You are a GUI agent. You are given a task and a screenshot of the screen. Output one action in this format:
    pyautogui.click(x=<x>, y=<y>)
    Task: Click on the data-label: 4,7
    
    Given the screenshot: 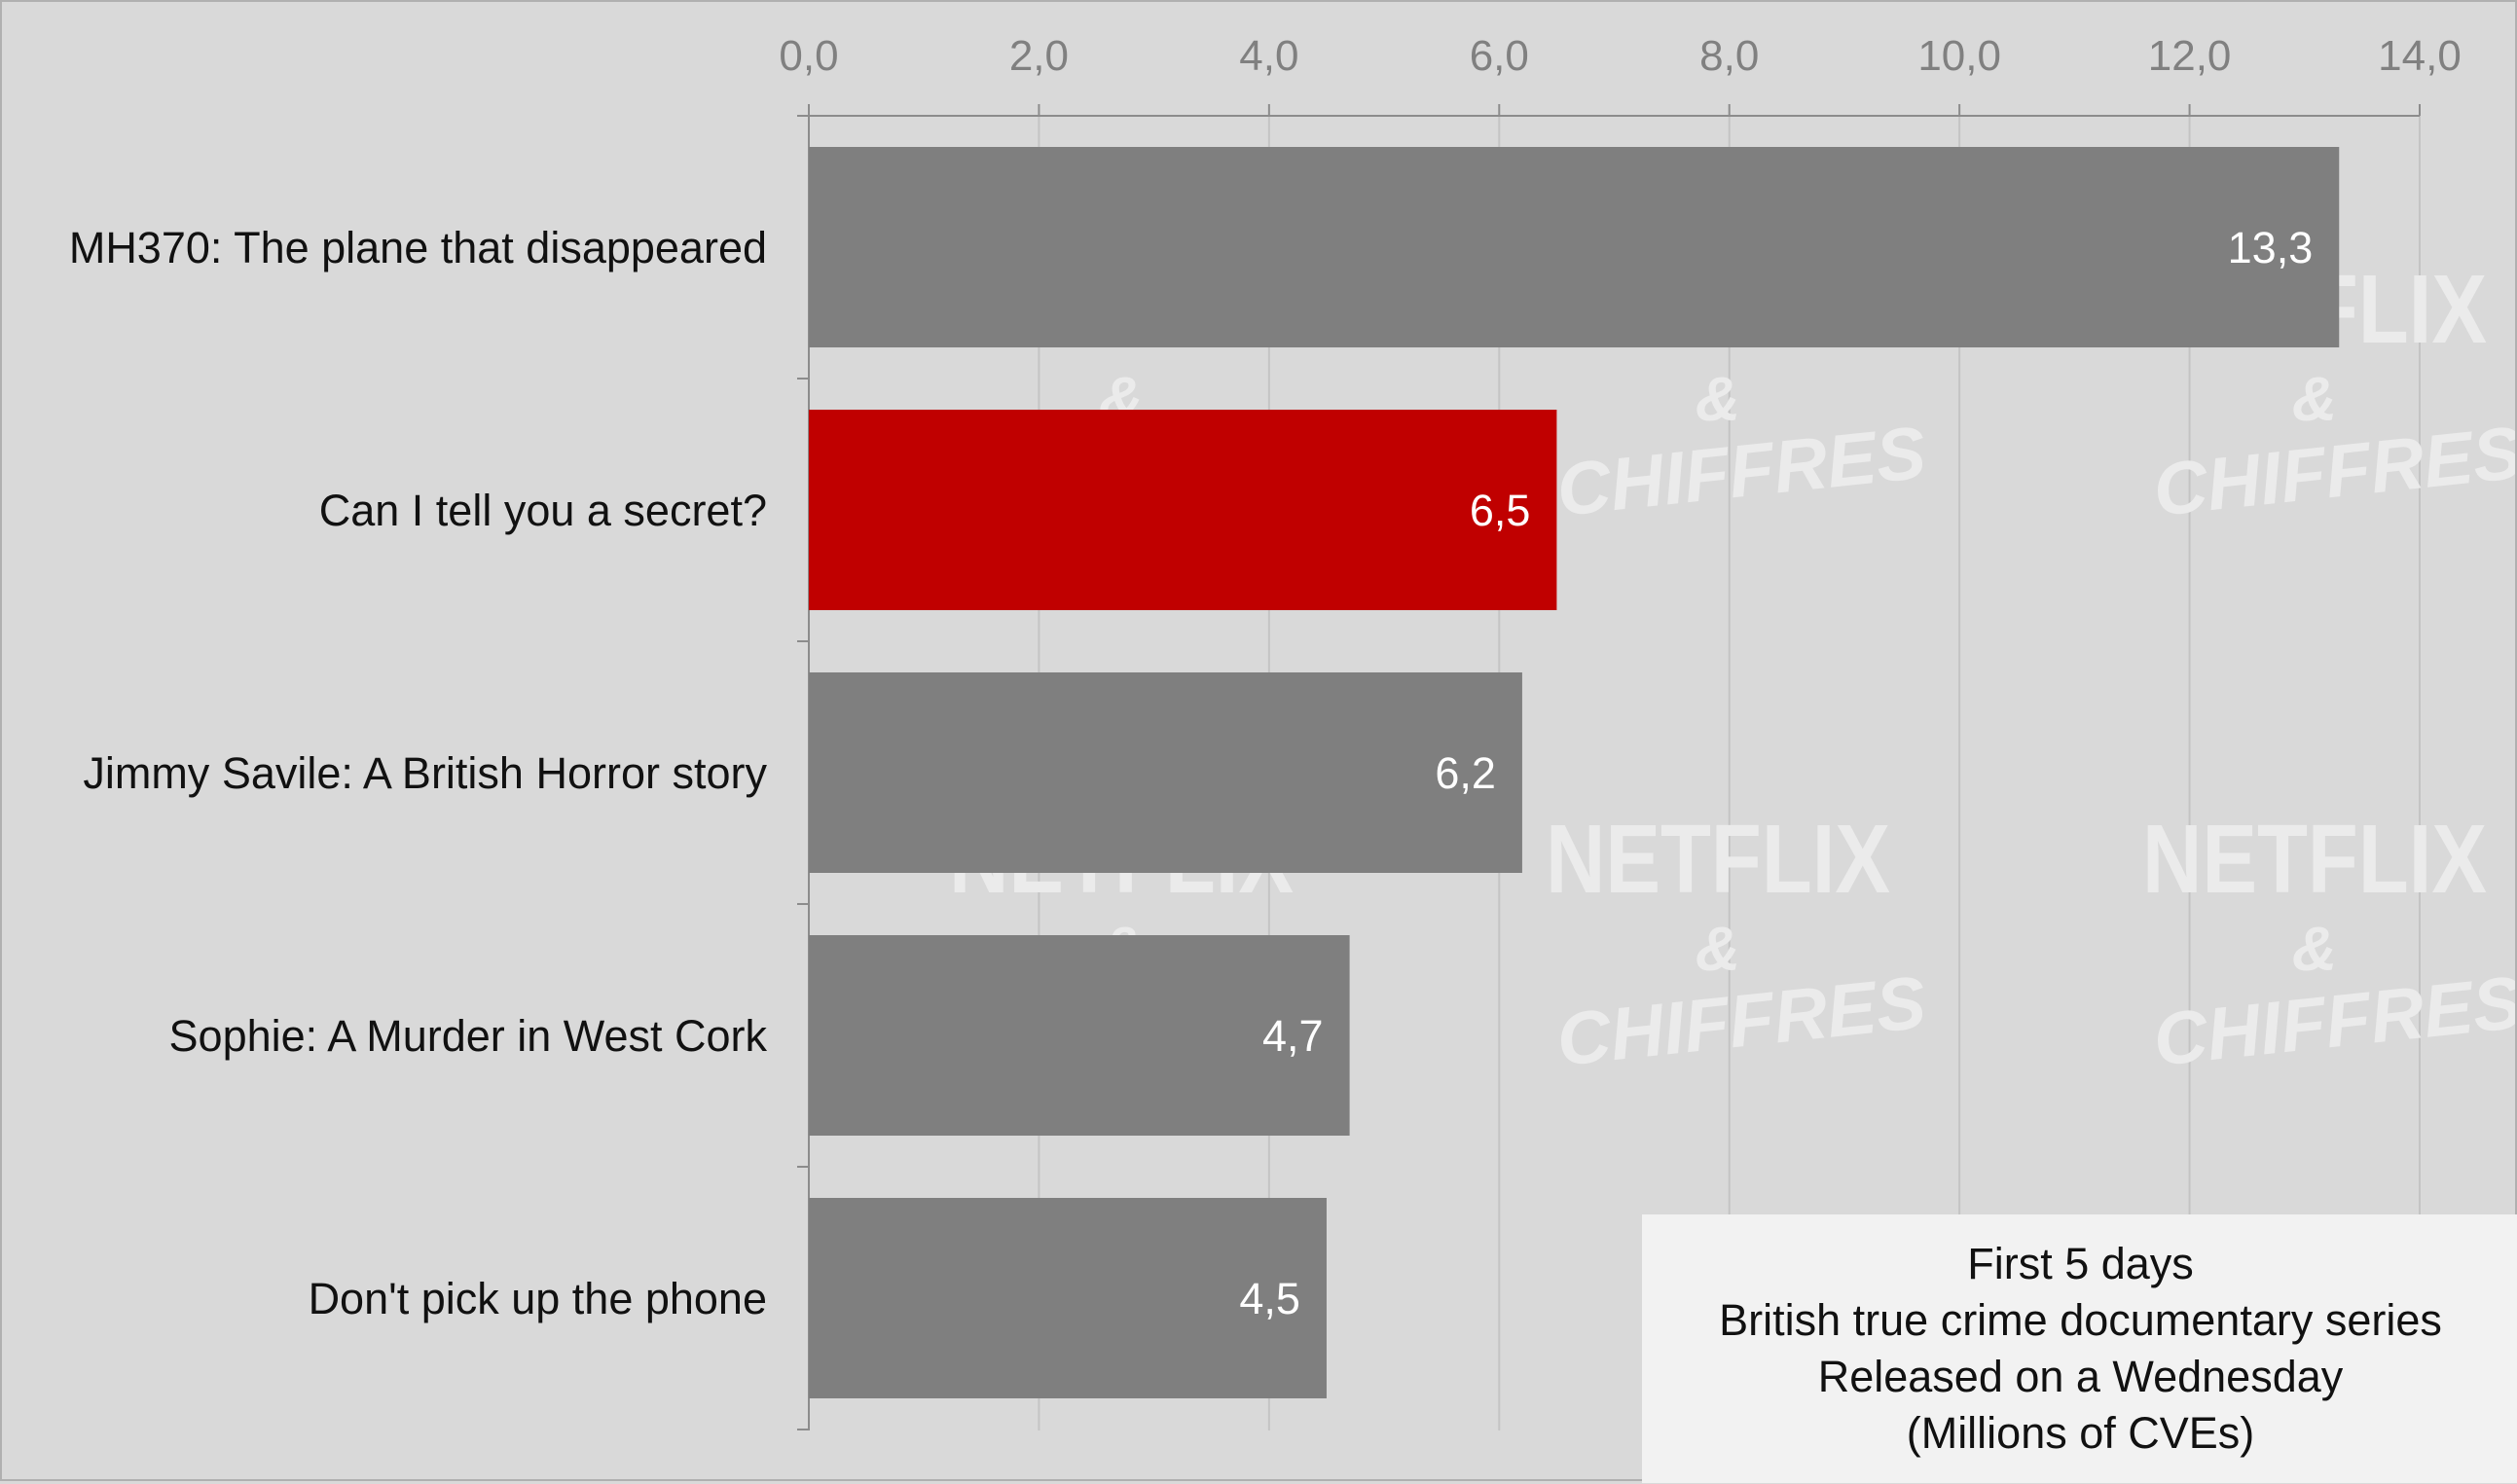 What is the action you would take?
    pyautogui.click(x=1293, y=1036)
    